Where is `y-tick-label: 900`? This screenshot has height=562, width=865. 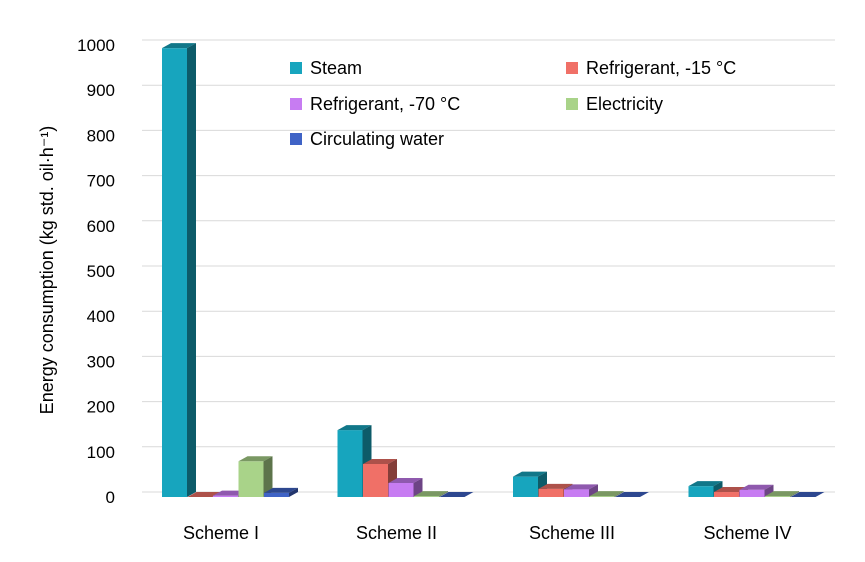 y-tick-label: 900 is located at coordinates (101, 90).